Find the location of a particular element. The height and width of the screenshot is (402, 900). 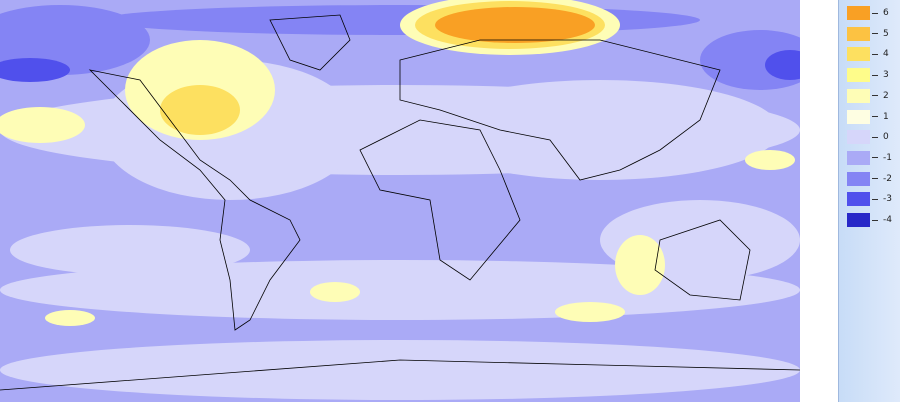

legend-item: -4 is located at coordinates (869, 220).